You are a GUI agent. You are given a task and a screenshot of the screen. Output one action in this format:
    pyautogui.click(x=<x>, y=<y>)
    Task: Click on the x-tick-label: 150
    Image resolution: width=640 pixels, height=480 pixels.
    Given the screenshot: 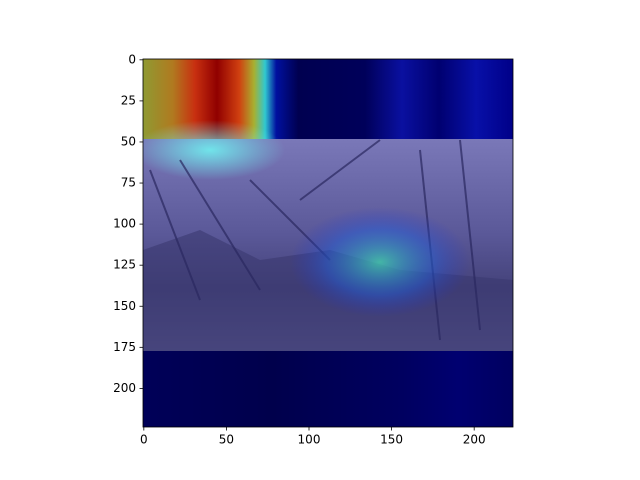 What is the action you would take?
    pyautogui.click(x=391, y=440)
    